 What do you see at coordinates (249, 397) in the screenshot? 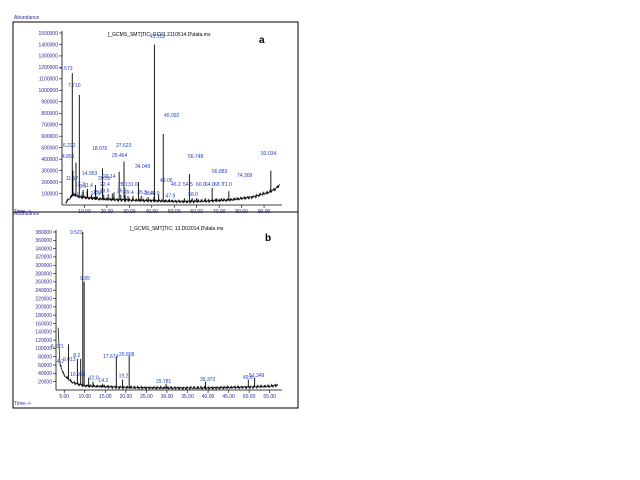
I see `x-tick-label: 50.00` at bounding box center [249, 397].